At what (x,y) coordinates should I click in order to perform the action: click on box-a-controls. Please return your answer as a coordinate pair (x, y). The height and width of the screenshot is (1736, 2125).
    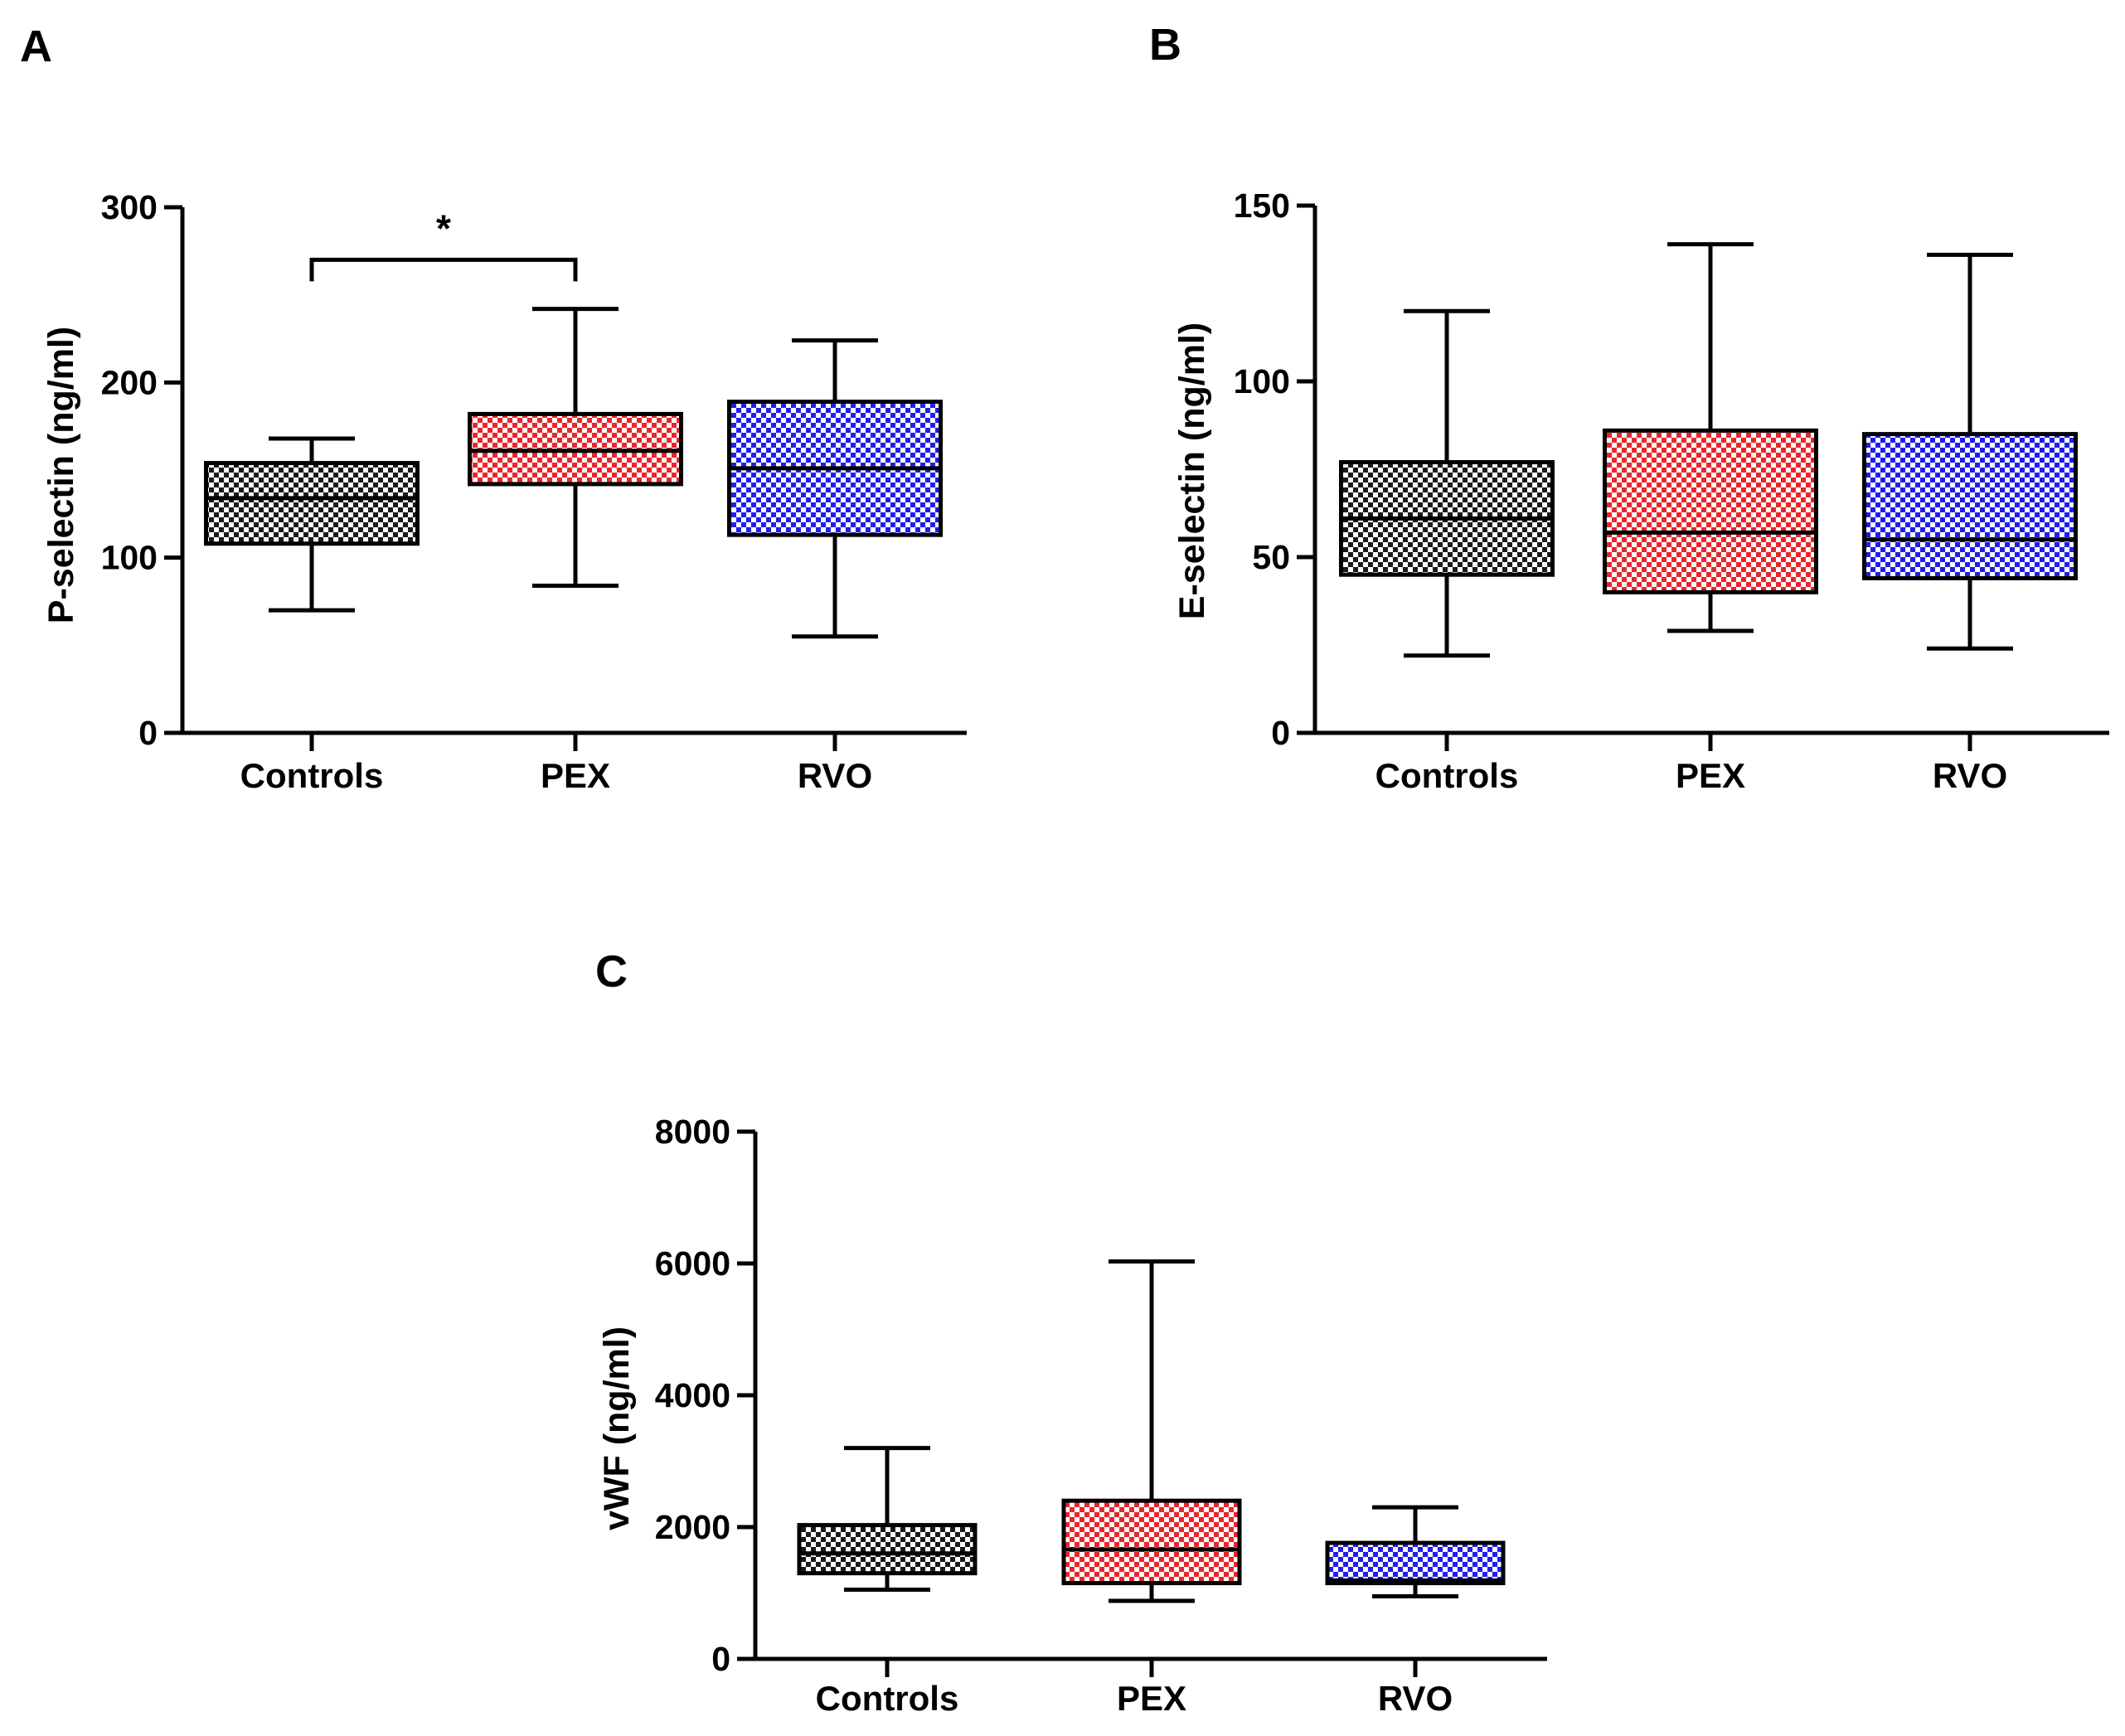
    Looking at the image, I should click on (312, 524).